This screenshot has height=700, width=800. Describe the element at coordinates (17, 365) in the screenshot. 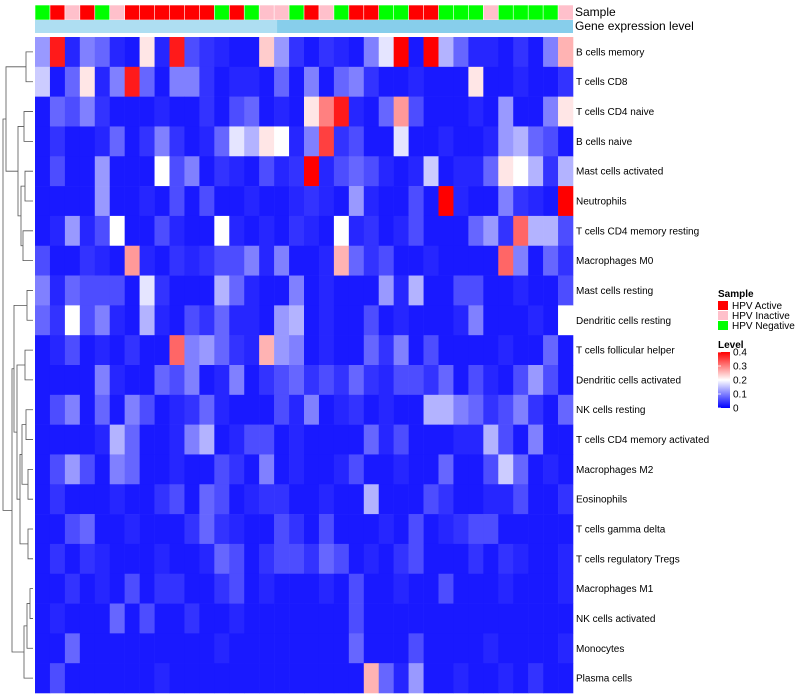

I see `row-dendrogram` at that location.